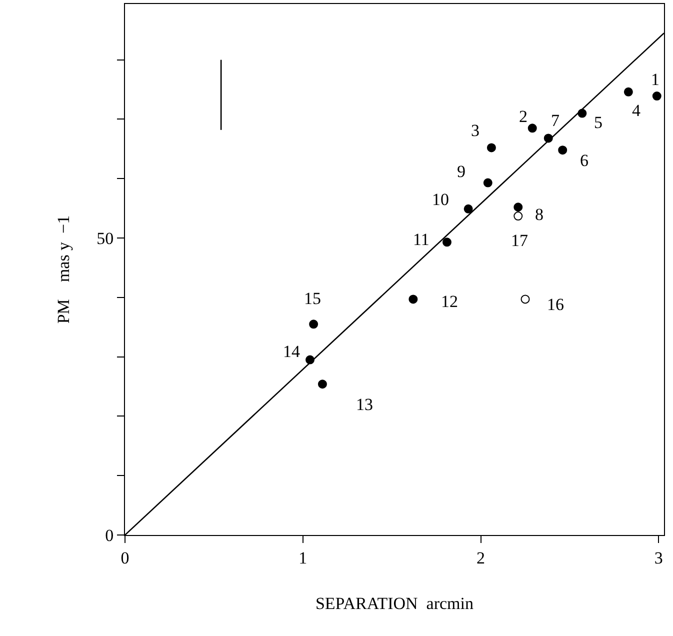 Image resolution: width=673 pixels, height=636 pixels. Describe the element at coordinates (291, 351) in the screenshot. I see `annotation: 14` at that location.